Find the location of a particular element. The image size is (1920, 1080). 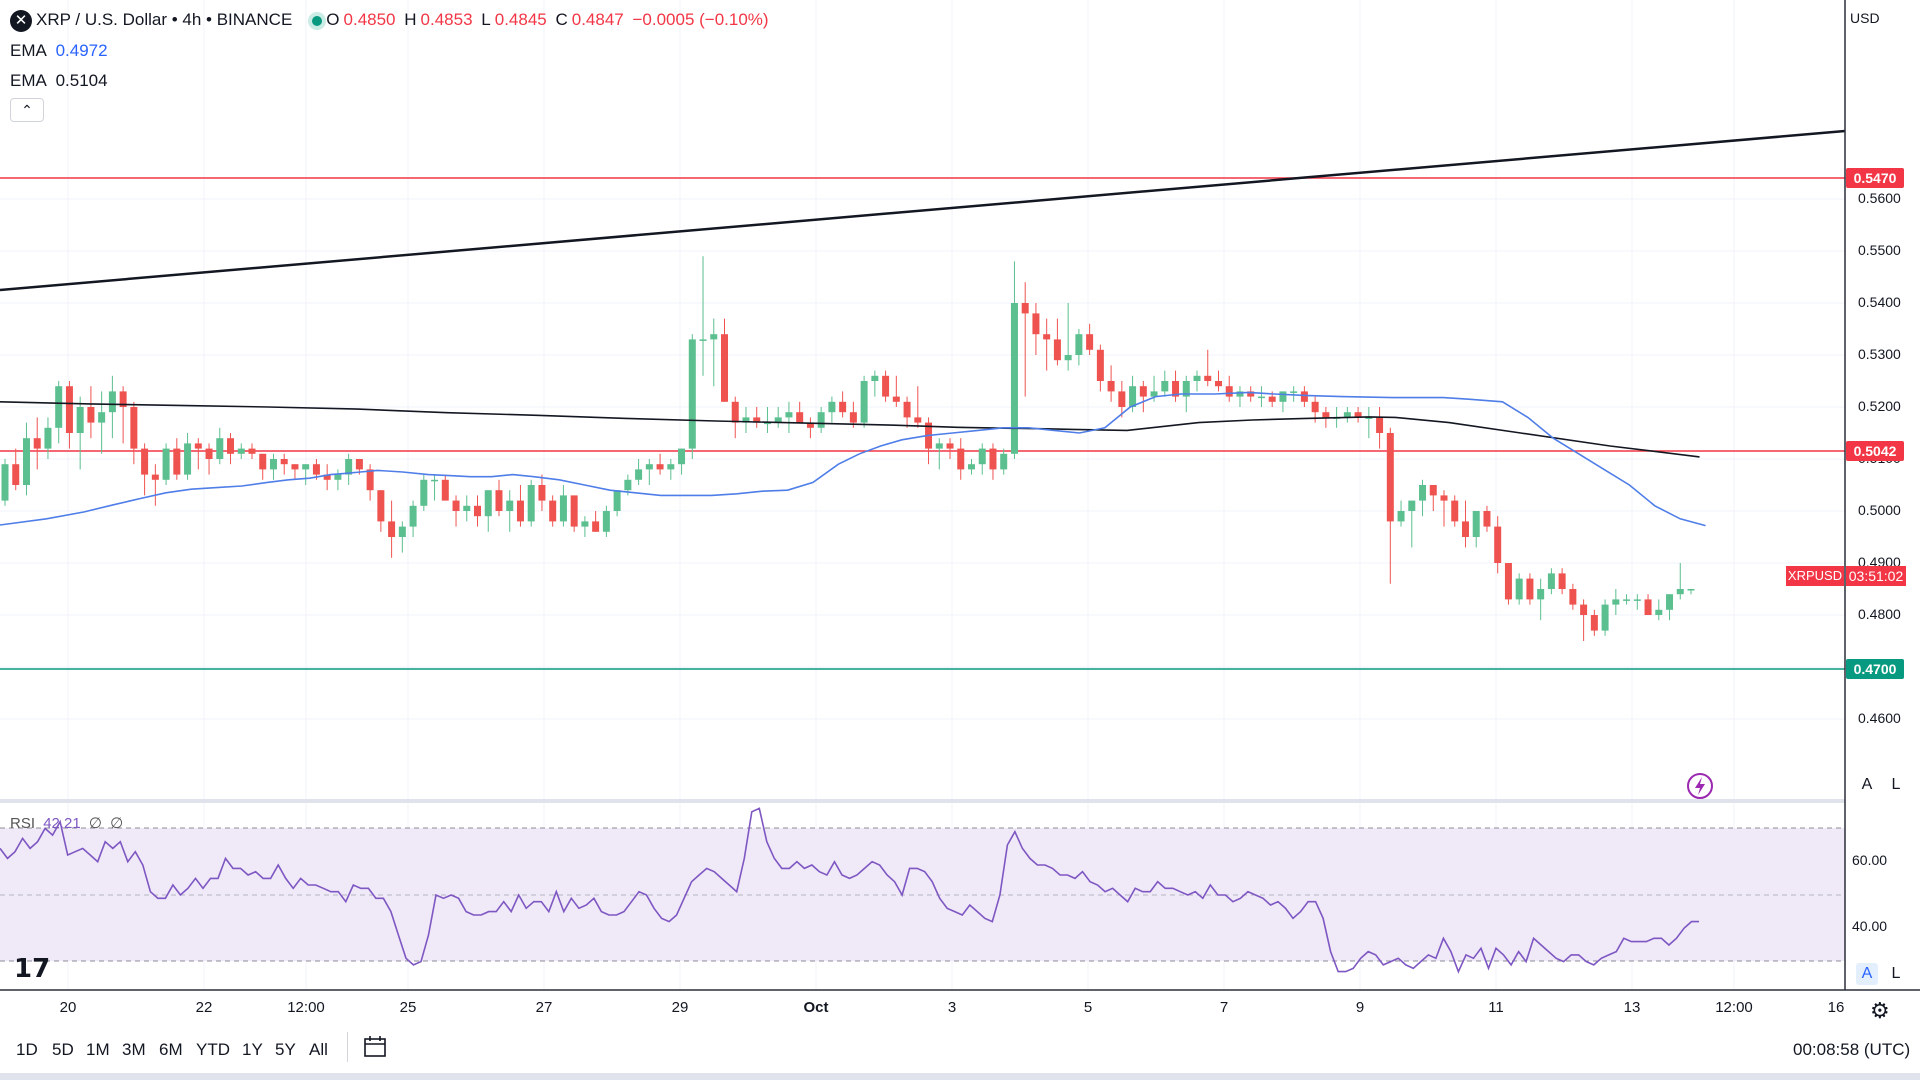

high-value: 0.4853 is located at coordinates (446, 20).